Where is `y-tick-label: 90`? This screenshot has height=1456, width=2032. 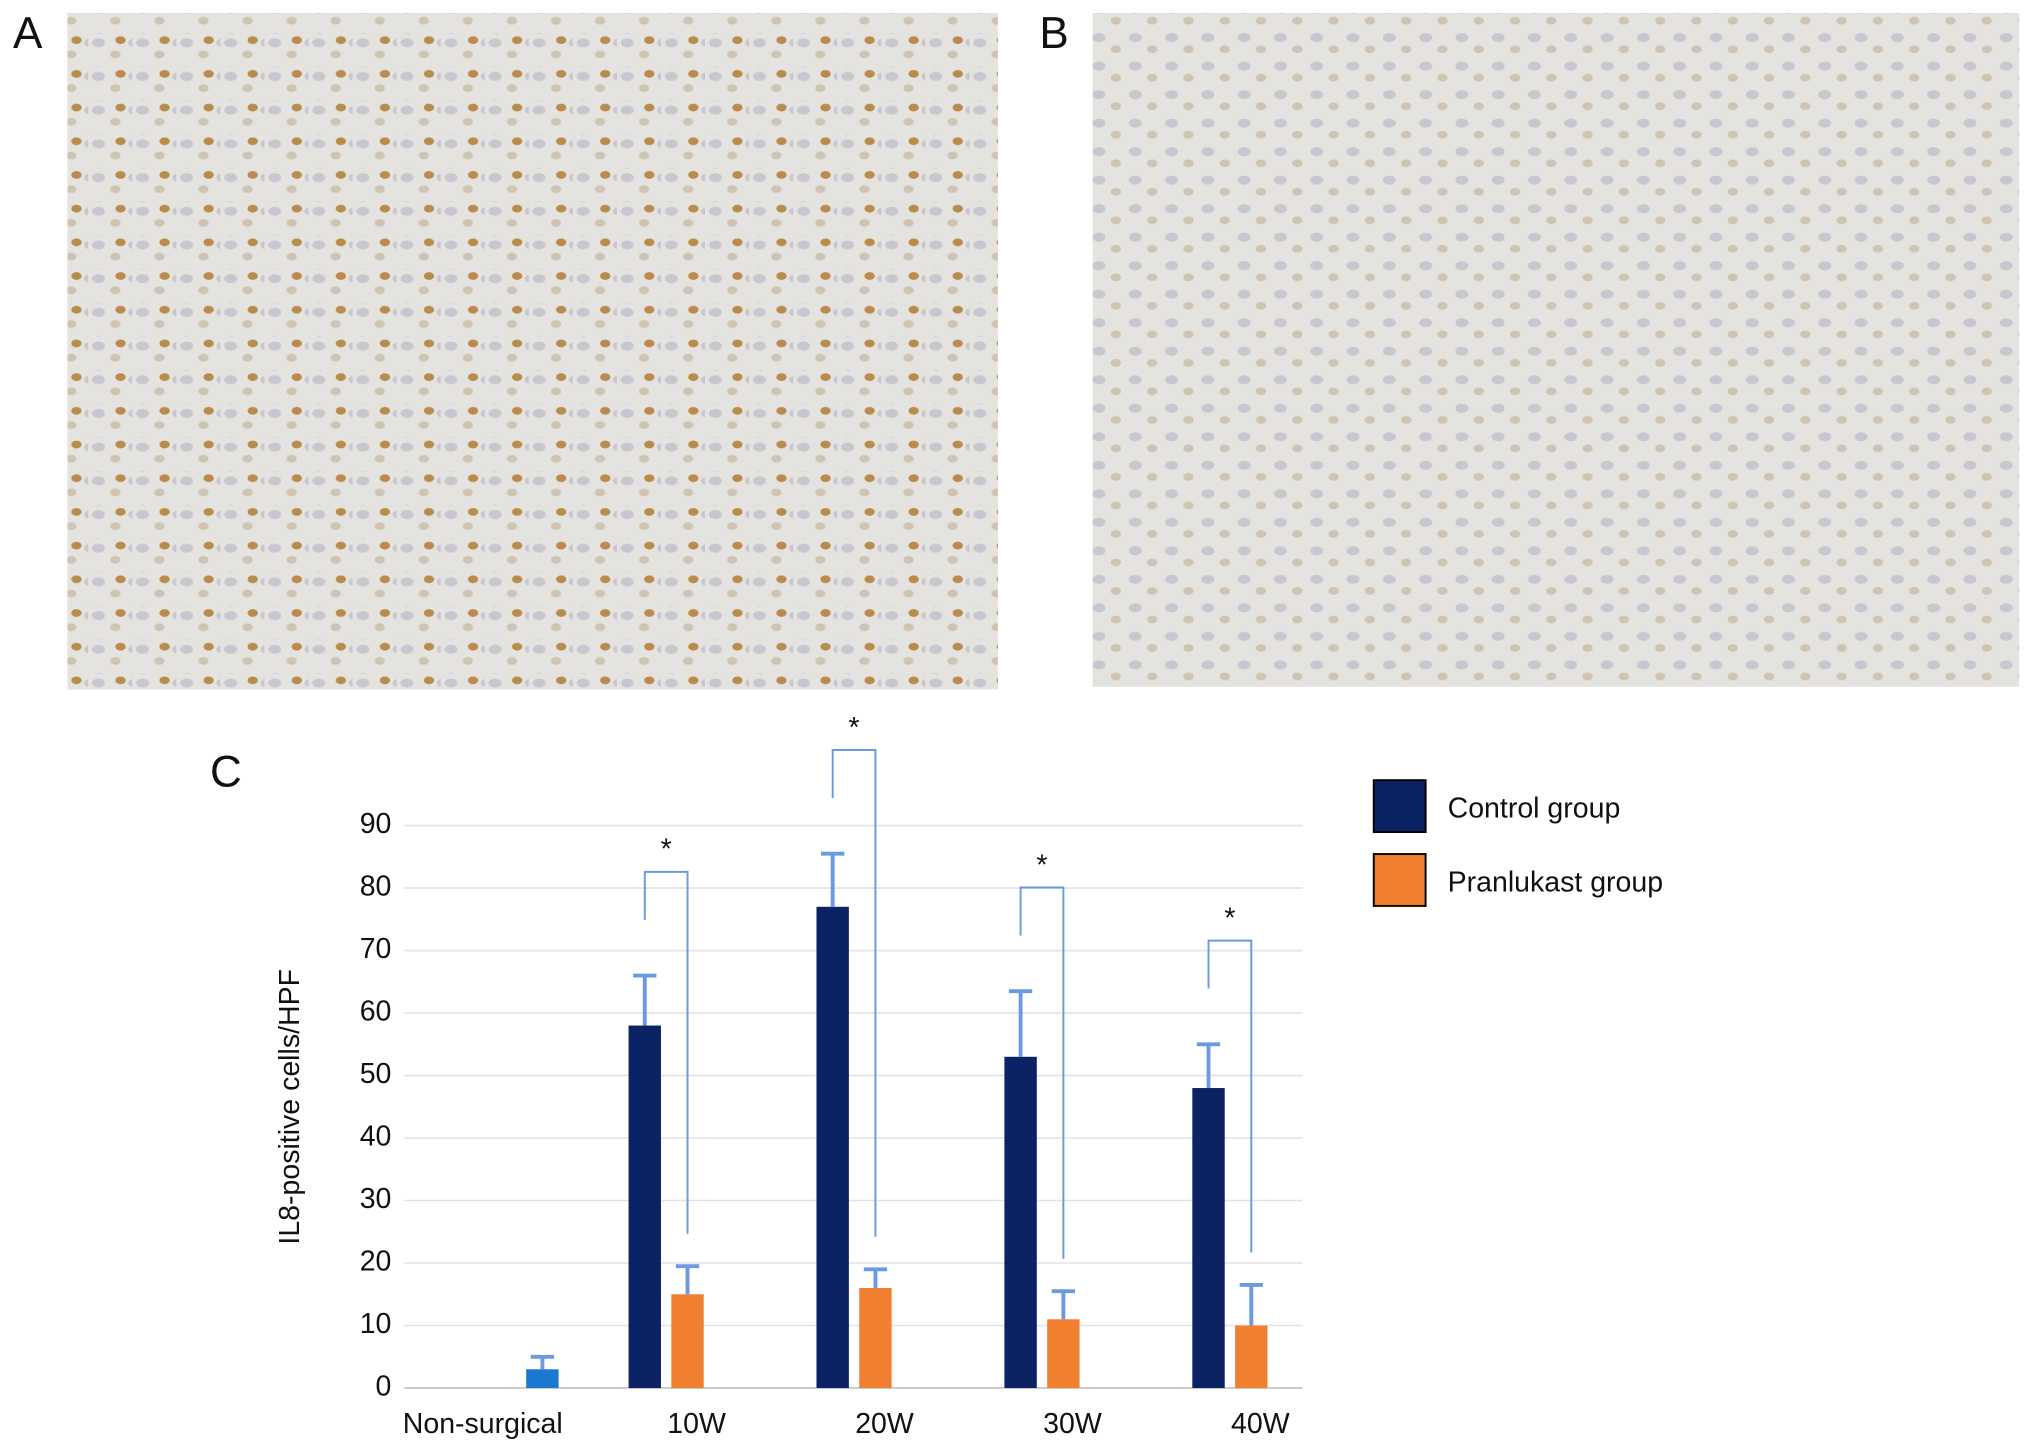
y-tick-label: 90 is located at coordinates (376, 824).